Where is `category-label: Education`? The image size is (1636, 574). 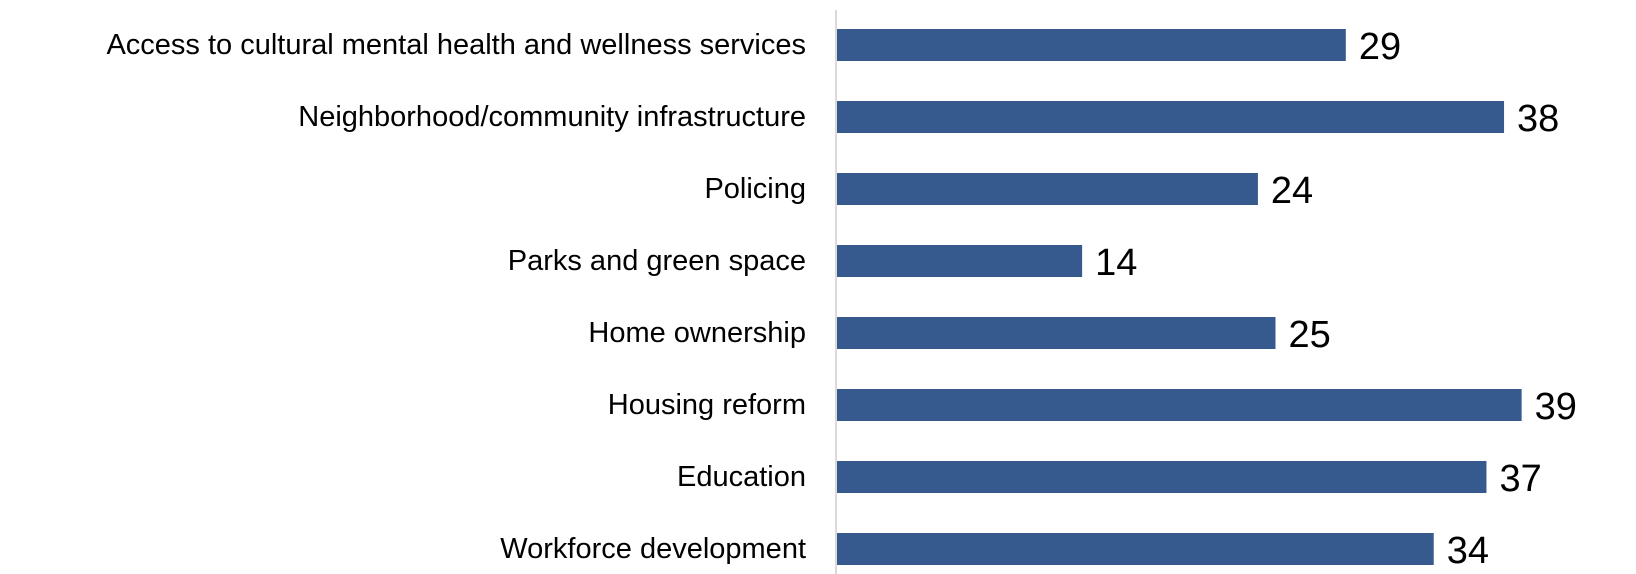
category-label: Education is located at coordinates (741, 477).